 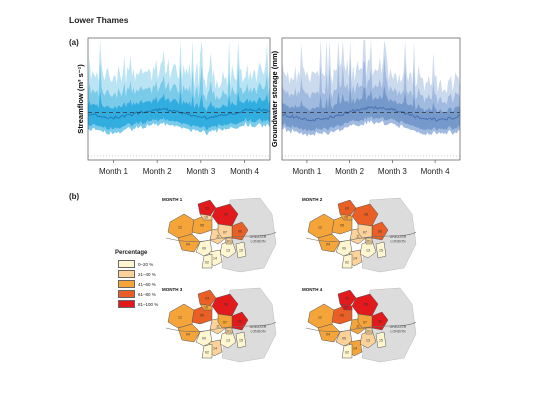 I want to click on legend-title: Percentage, so click(x=131, y=253).